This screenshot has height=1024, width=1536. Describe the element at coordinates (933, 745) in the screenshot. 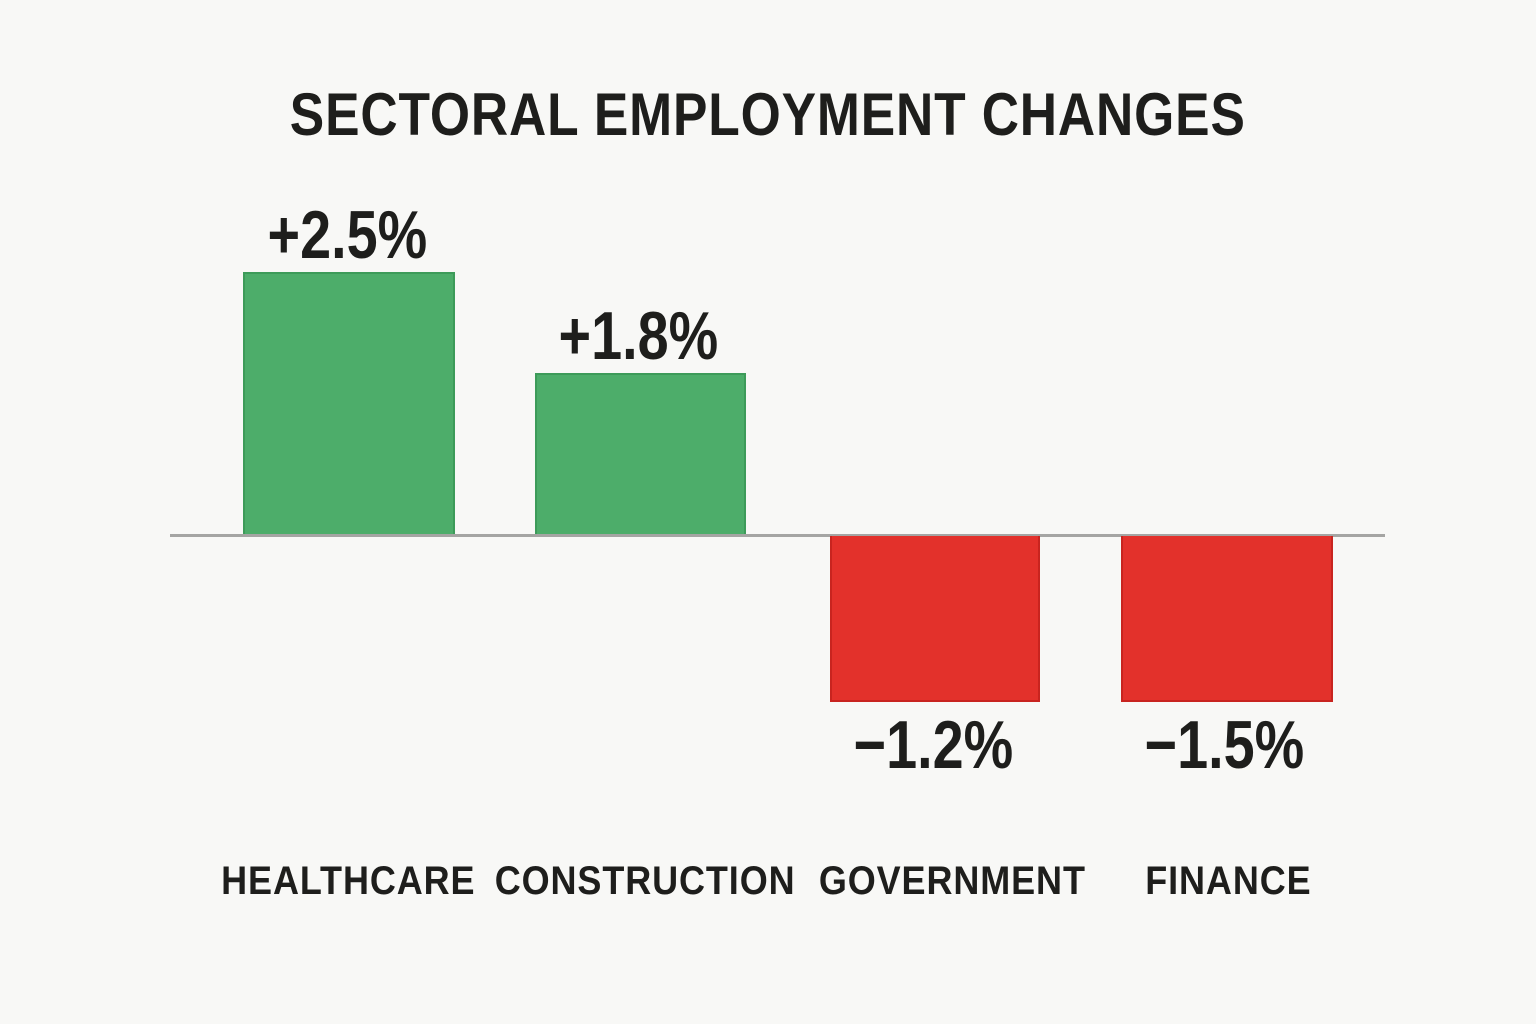

I see `value-label-government: −1.2%` at that location.